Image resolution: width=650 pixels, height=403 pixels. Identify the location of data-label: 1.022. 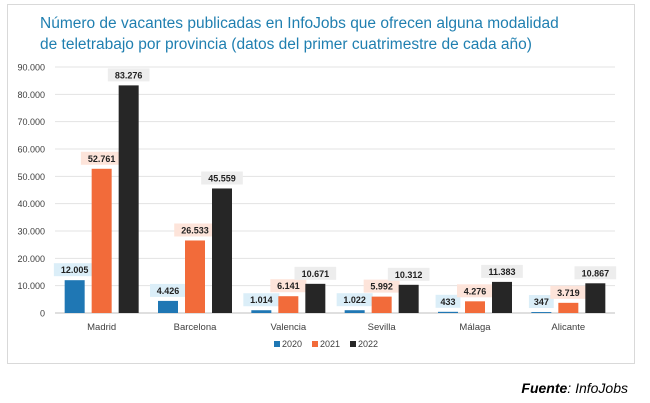
(354, 300).